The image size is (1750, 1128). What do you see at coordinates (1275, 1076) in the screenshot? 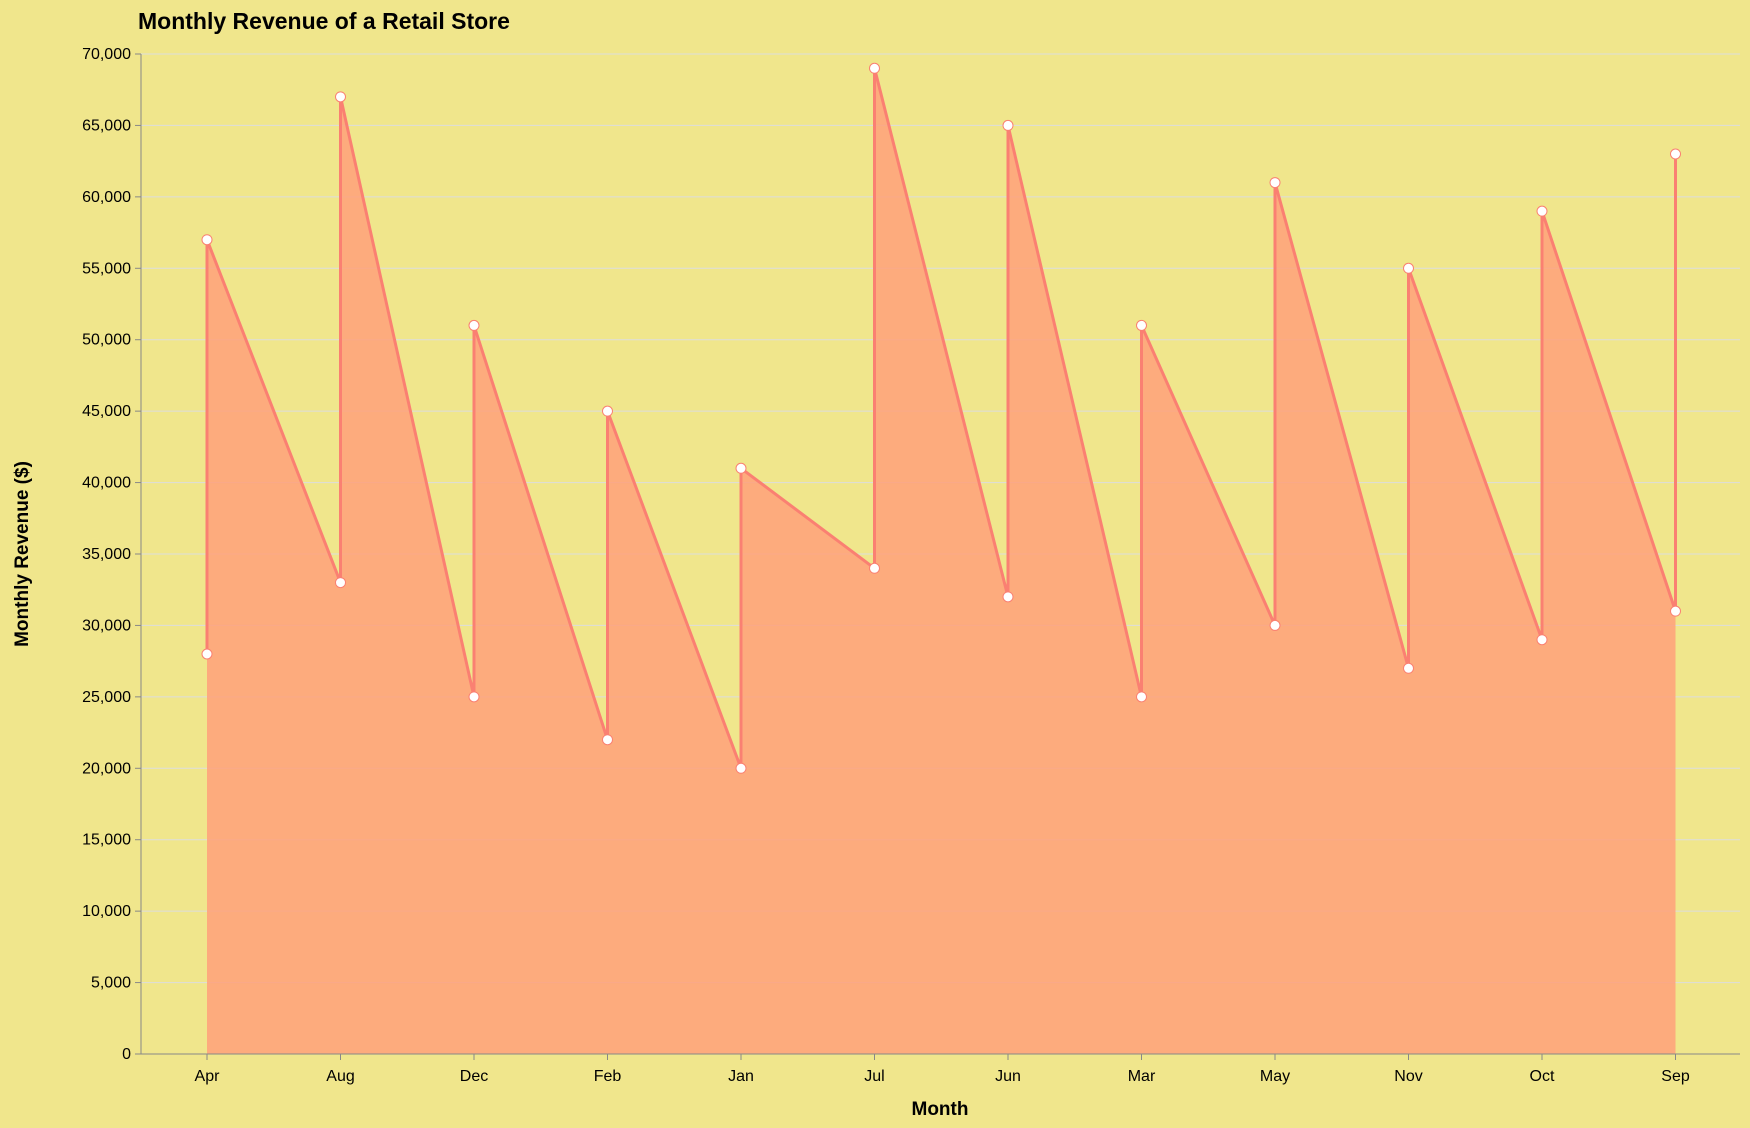
I see `x-tick-label: May` at bounding box center [1275, 1076].